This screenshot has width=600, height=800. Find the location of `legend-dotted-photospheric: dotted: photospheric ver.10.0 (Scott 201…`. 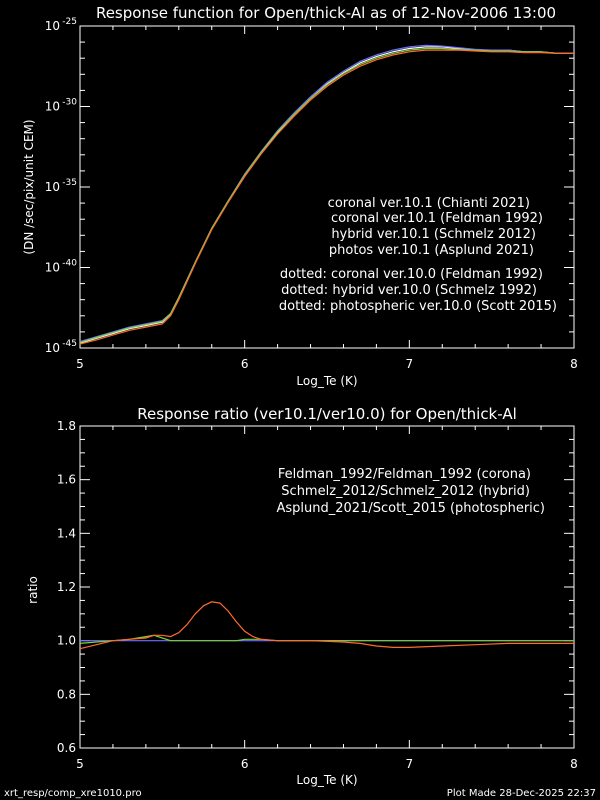

legend-dotted-photospheric: dotted: photospheric ver.10.0 (Scott 201… is located at coordinates (418, 306).